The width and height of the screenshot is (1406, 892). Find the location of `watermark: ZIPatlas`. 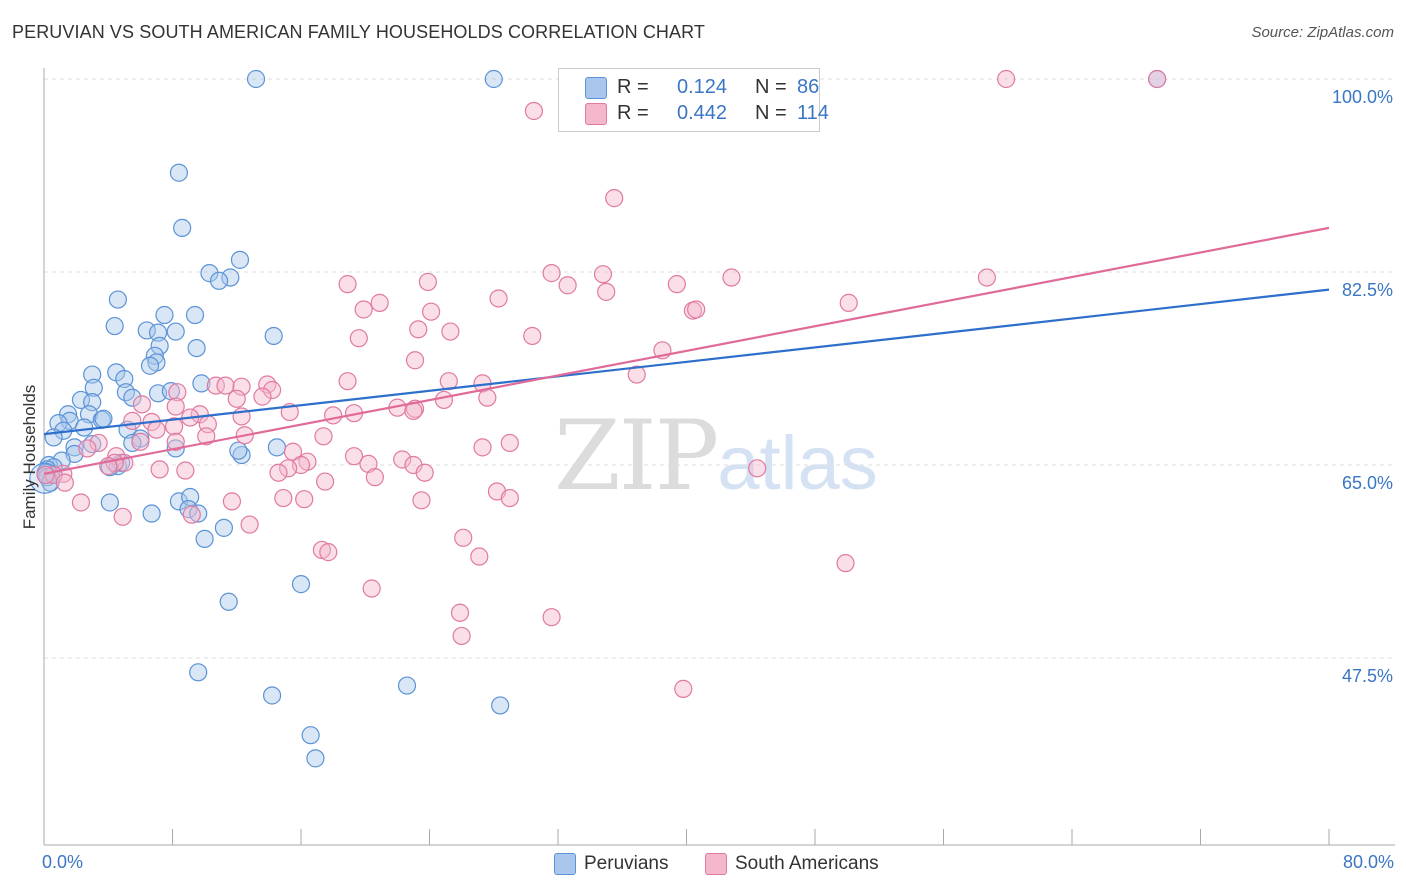

watermark: ZIPatlas is located at coordinates (716, 456).